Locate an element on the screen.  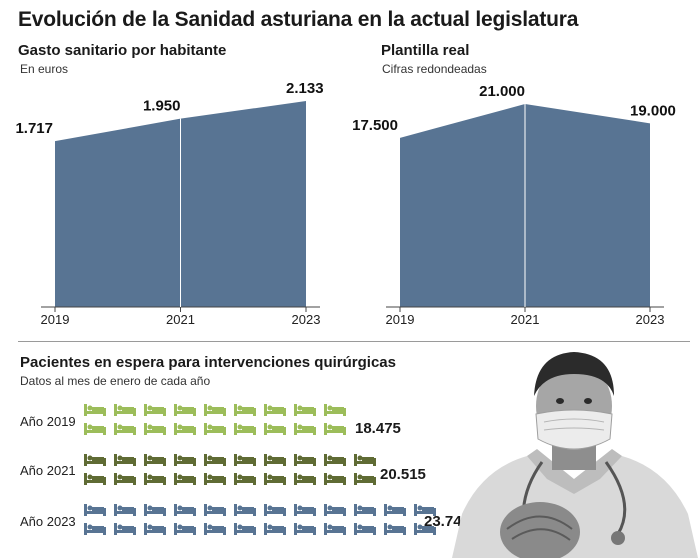
data-label: 21.000 is located at coordinates (502, 91).